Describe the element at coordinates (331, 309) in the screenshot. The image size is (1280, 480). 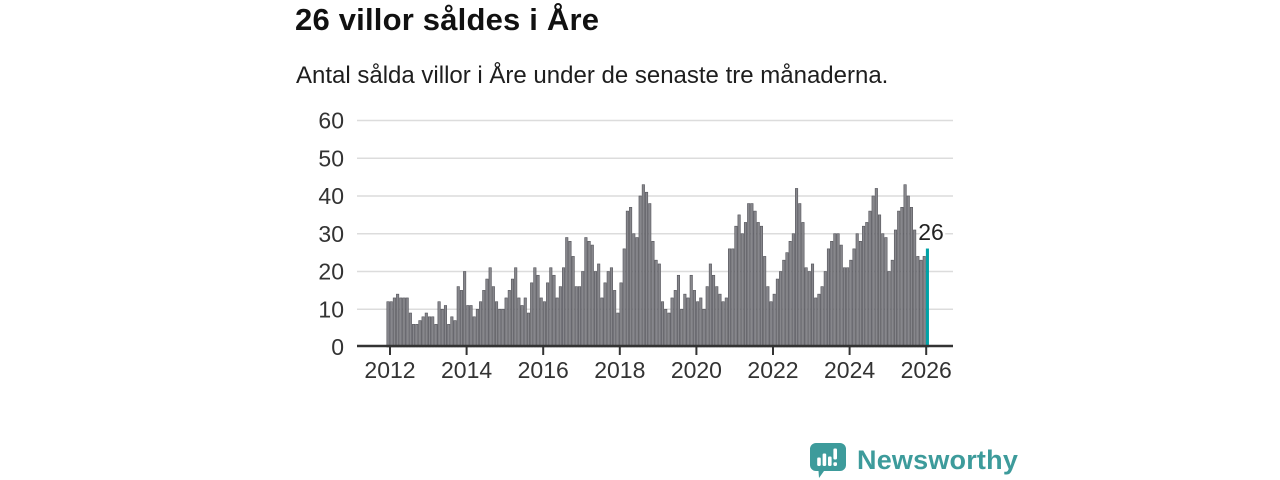
I see `y-tick-label: 10` at that location.